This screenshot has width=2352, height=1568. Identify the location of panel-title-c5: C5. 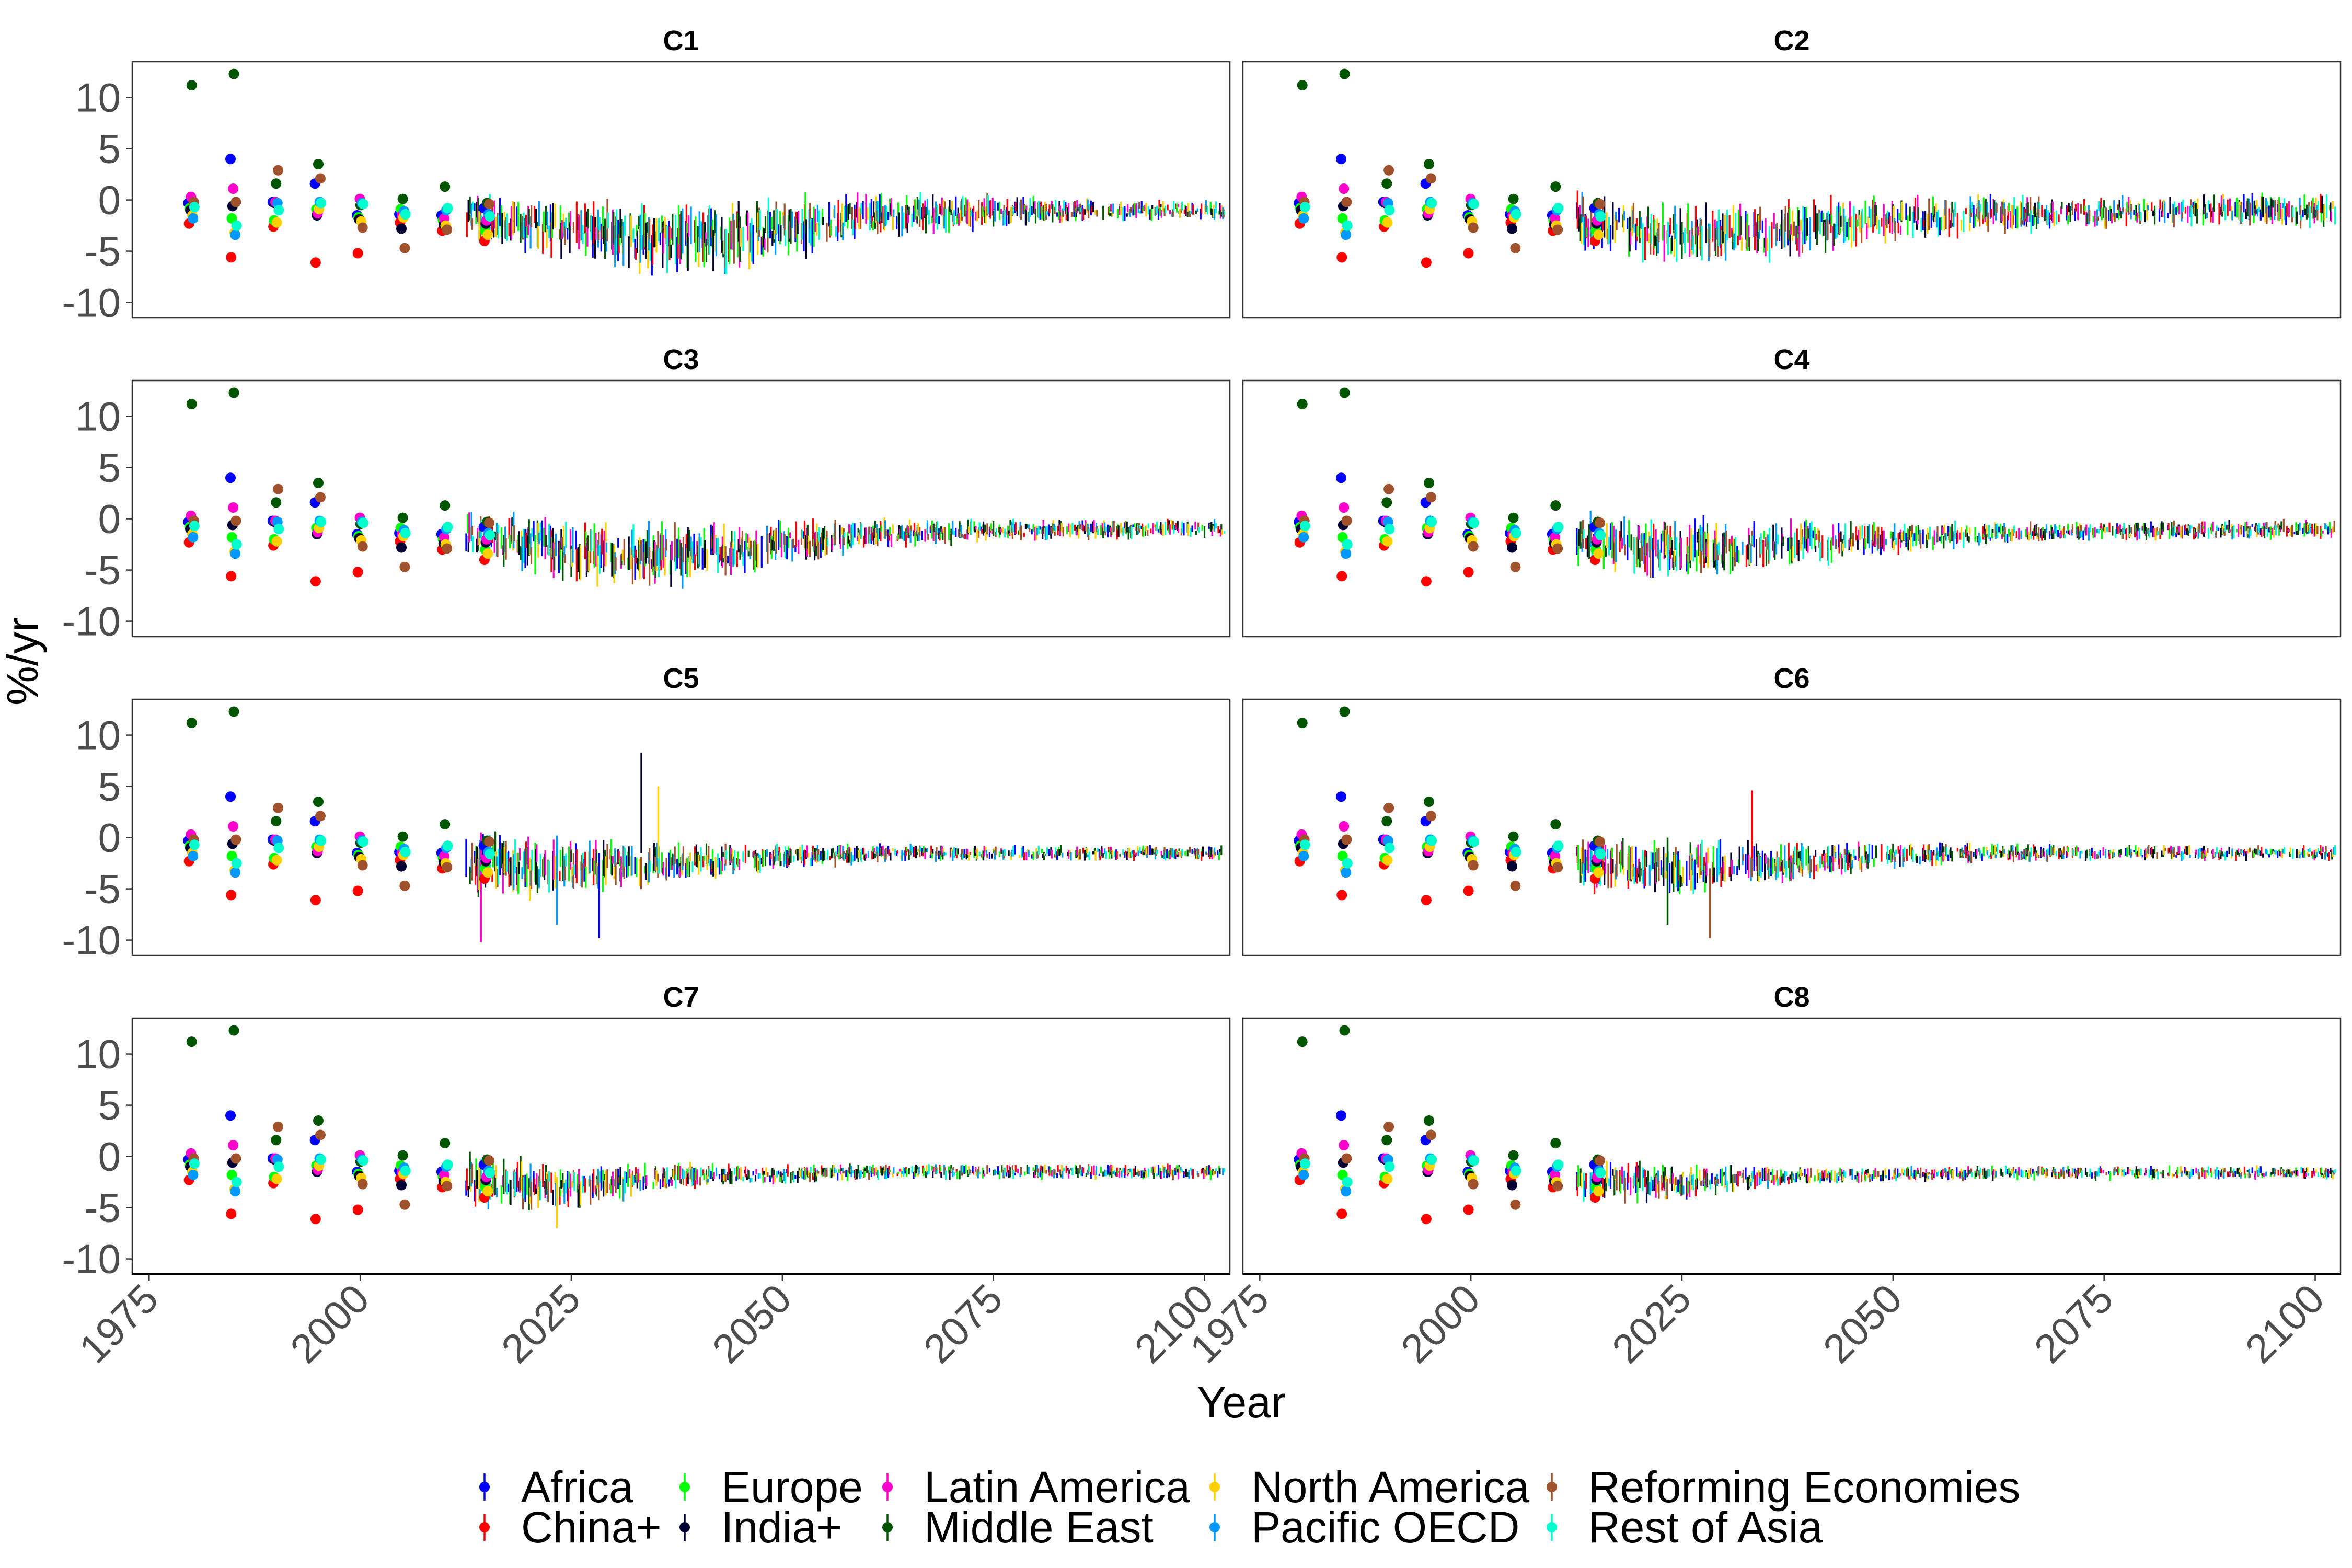
(681, 678).